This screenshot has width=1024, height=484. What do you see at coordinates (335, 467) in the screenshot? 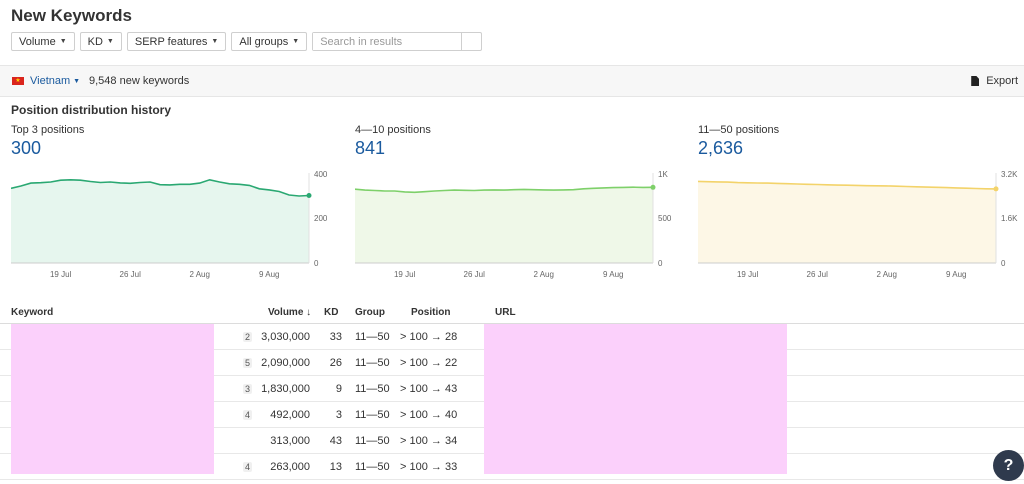
I see `kd-cell: 13` at bounding box center [335, 467].